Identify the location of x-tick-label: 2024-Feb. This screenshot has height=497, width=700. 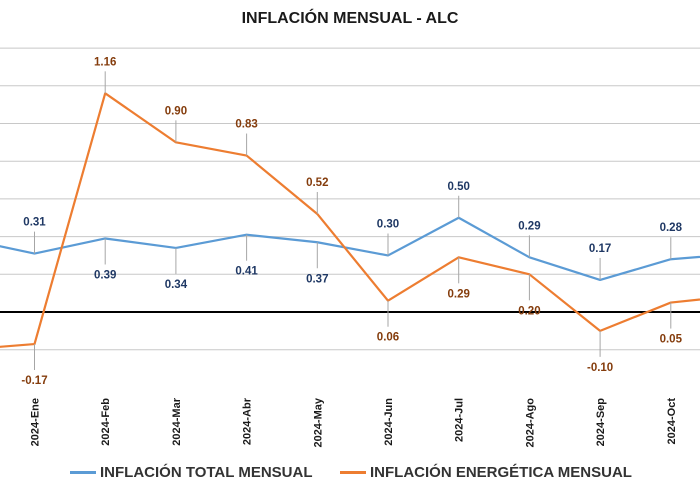
(106, 422).